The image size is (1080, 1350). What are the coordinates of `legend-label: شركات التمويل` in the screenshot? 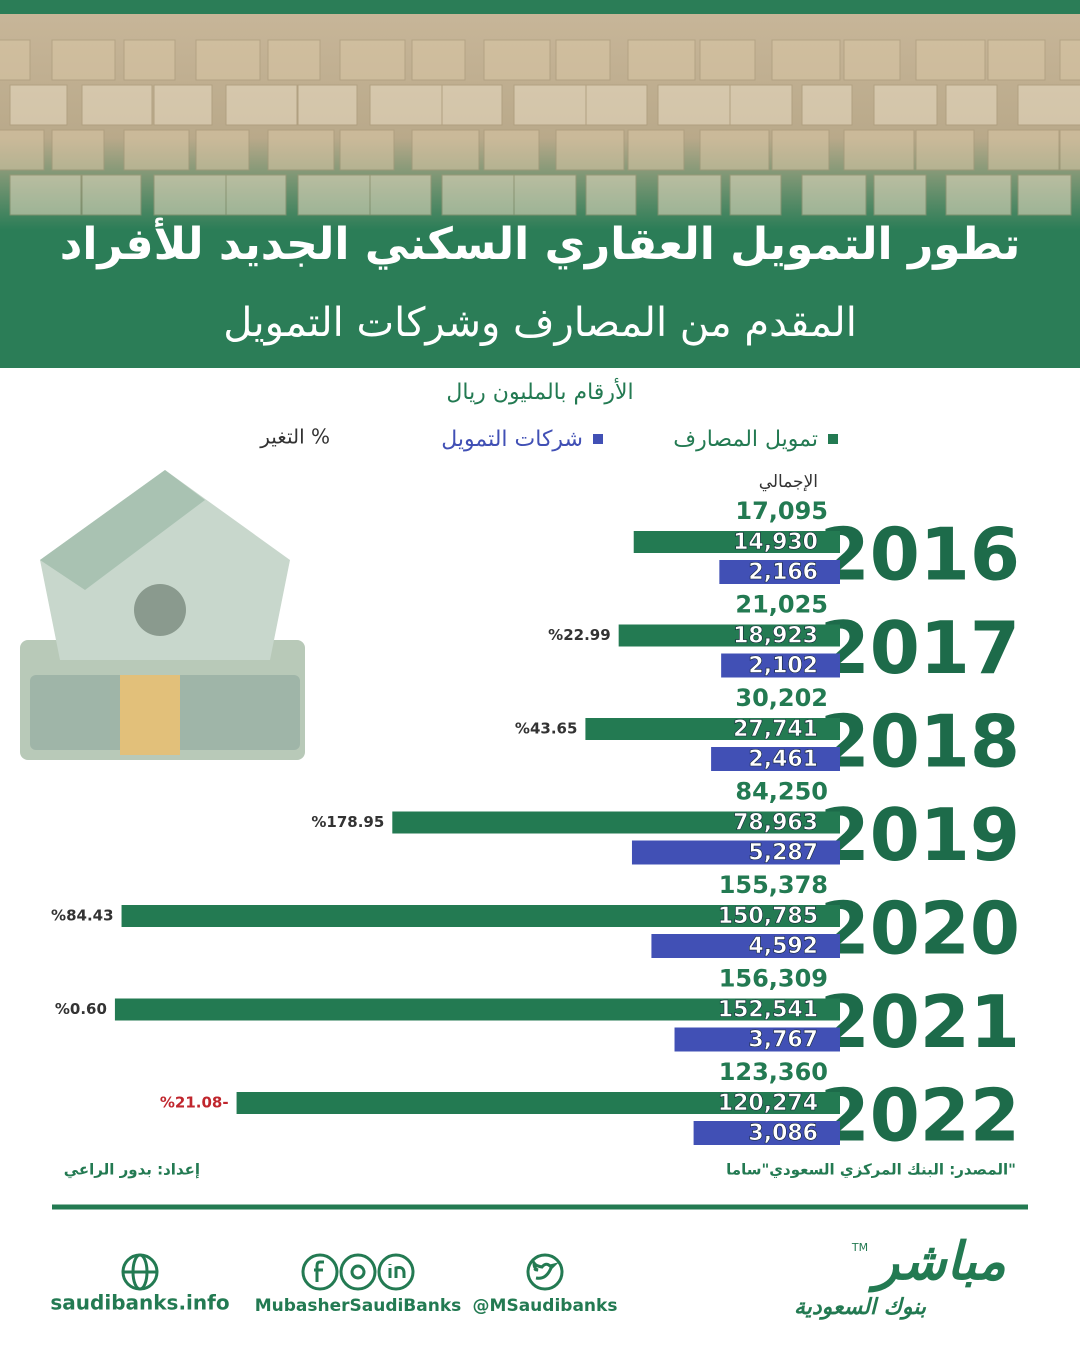 It's located at (512, 439).